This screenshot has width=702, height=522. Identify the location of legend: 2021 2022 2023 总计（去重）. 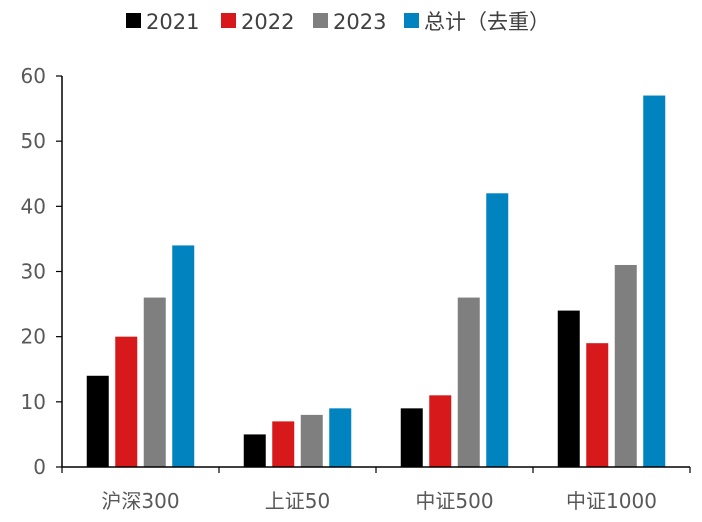
(338, 22).